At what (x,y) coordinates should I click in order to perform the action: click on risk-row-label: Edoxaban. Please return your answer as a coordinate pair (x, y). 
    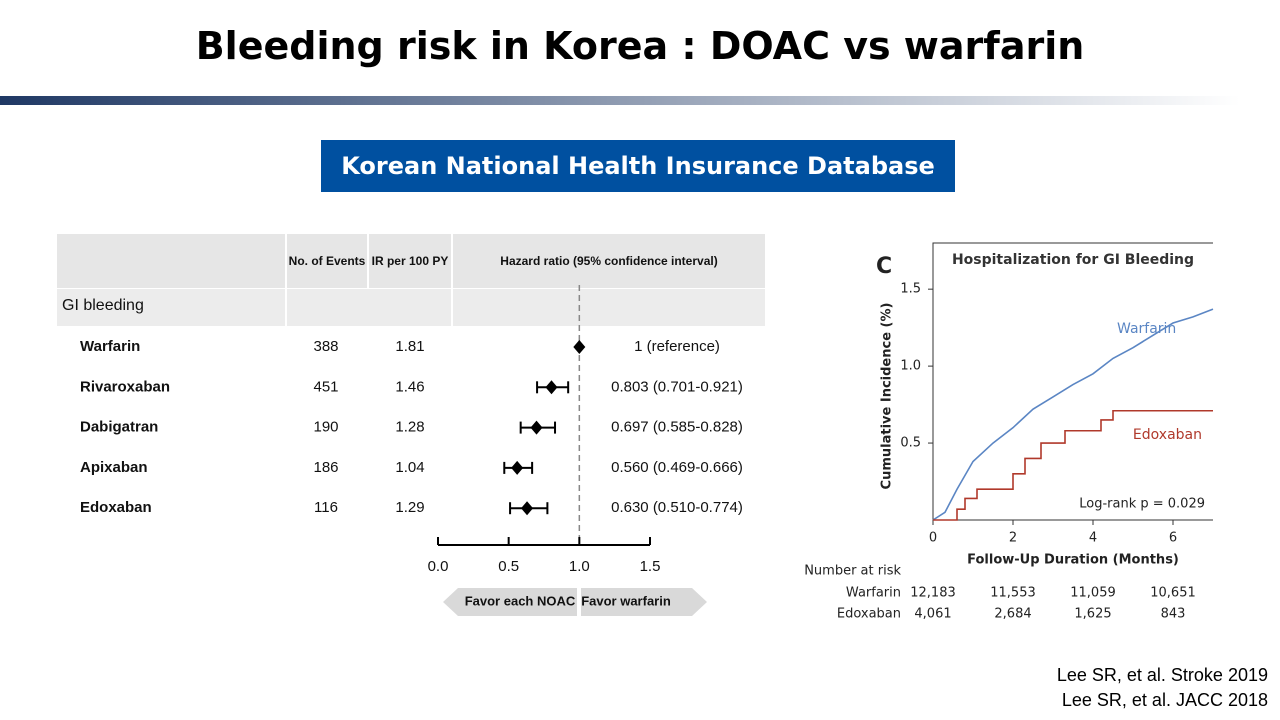
    Looking at the image, I should click on (869, 614).